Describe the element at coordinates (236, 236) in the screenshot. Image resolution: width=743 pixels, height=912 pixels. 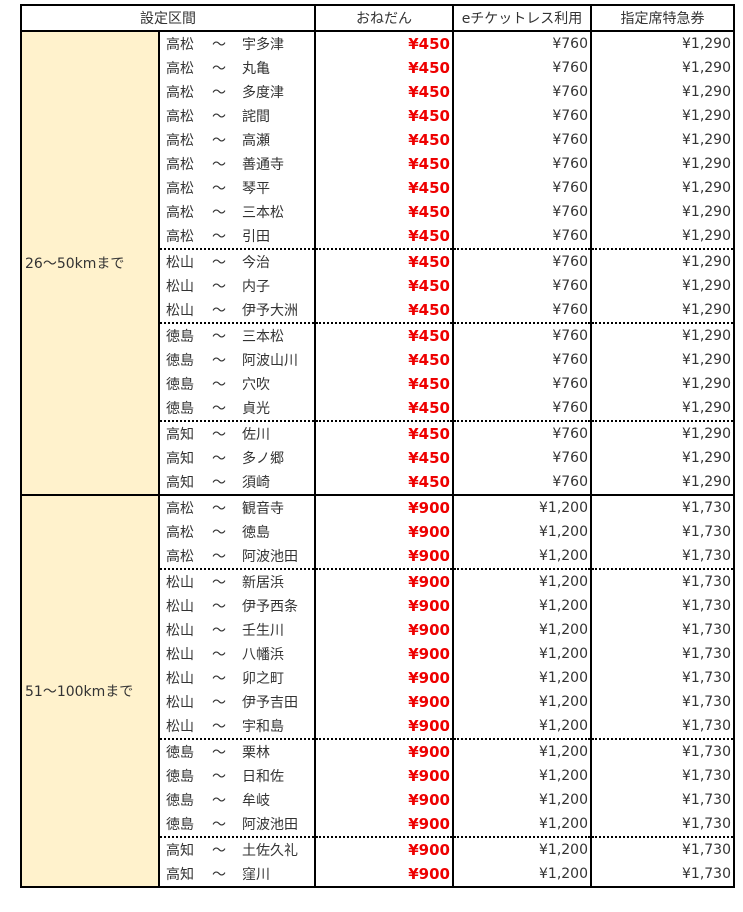
I see `route-cell: 高松 ～ 引田` at that location.